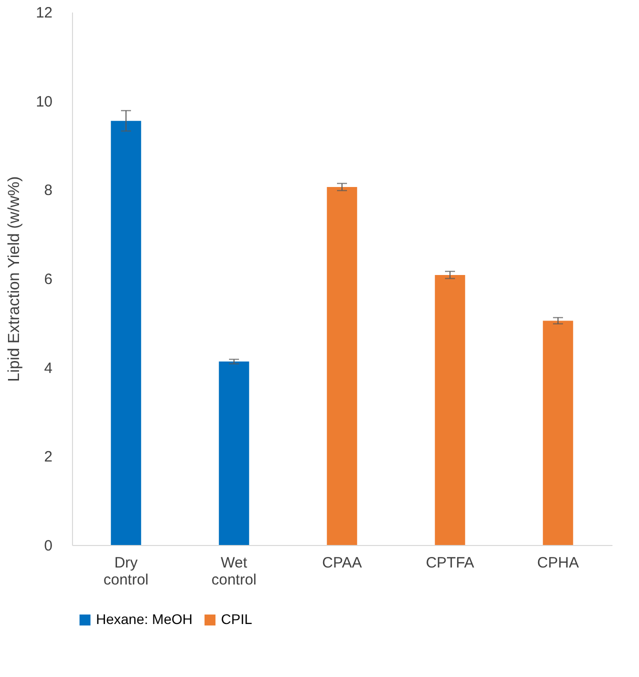  I want to click on y-tick-label: 0, so click(48, 546).